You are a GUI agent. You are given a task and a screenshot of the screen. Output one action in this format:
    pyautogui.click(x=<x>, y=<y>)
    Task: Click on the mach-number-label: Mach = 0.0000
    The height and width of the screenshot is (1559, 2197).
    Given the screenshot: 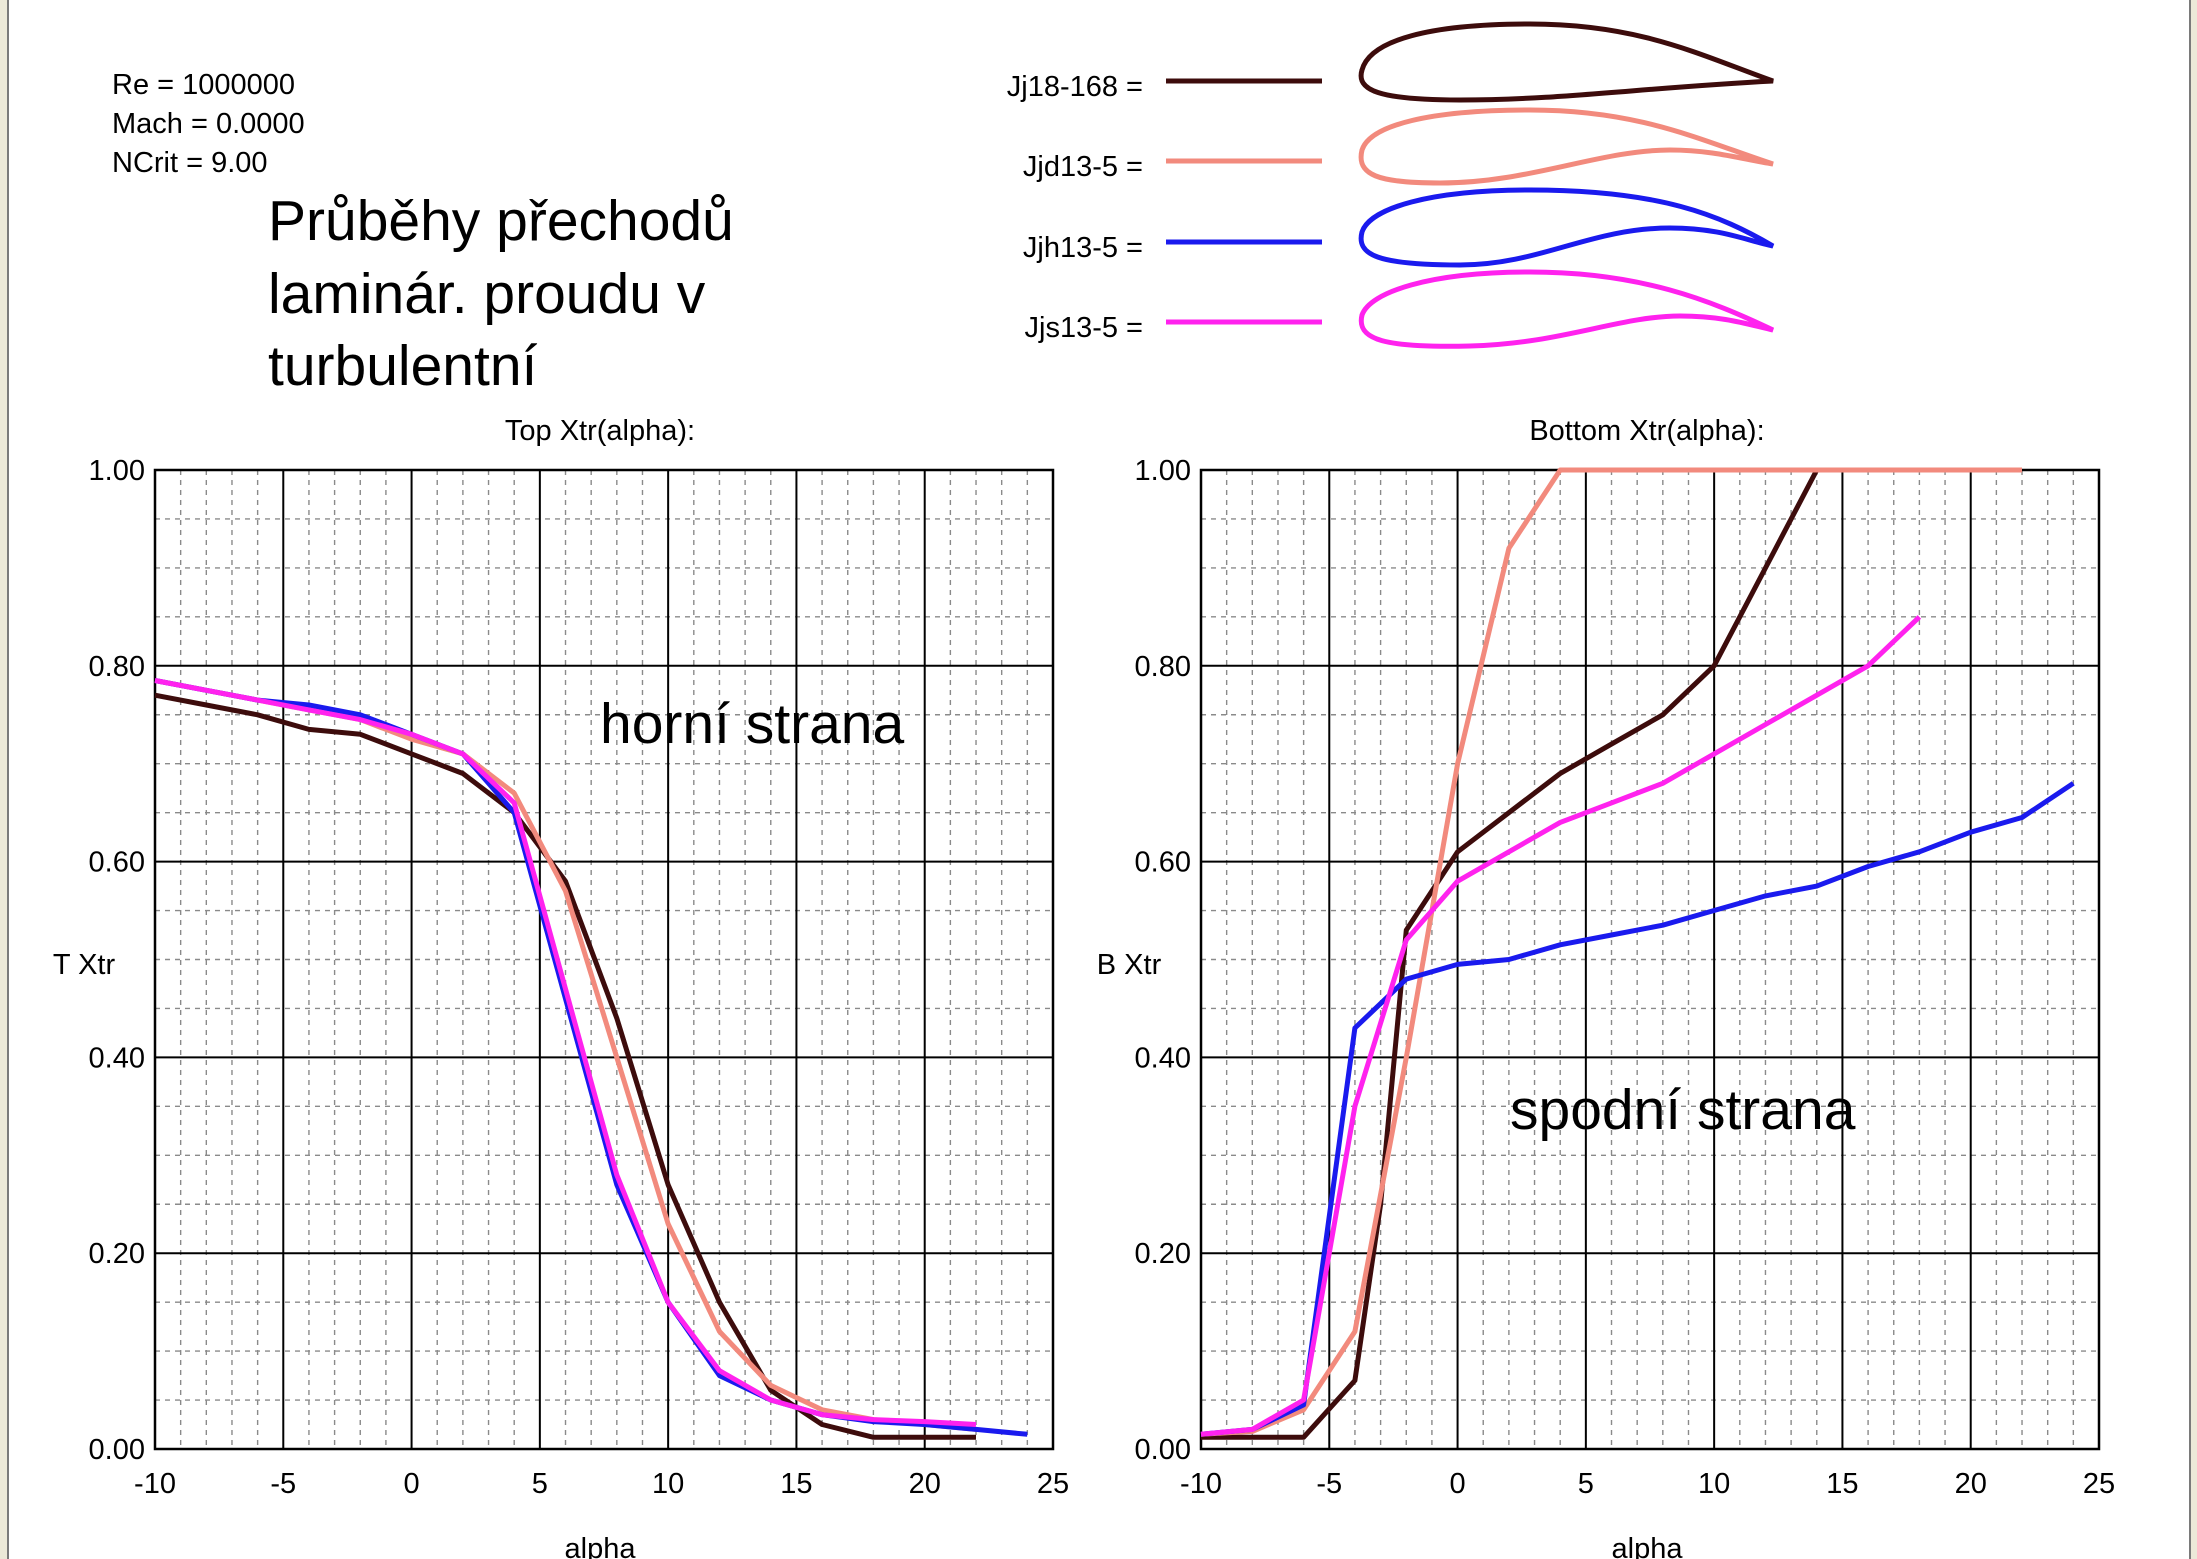 What is the action you would take?
    pyautogui.click(x=208, y=124)
    